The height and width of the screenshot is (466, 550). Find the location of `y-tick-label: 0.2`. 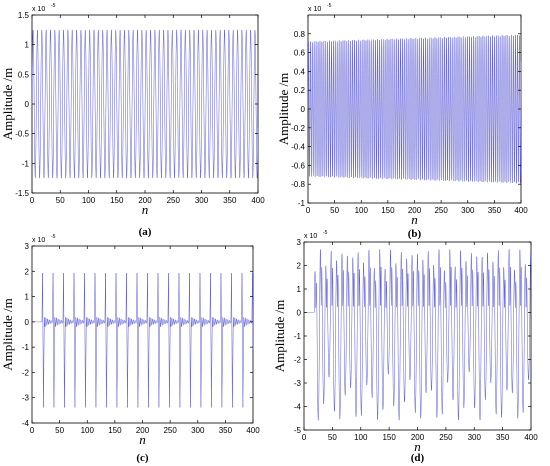

y-tick-label: 0.2 is located at coordinates (300, 90).